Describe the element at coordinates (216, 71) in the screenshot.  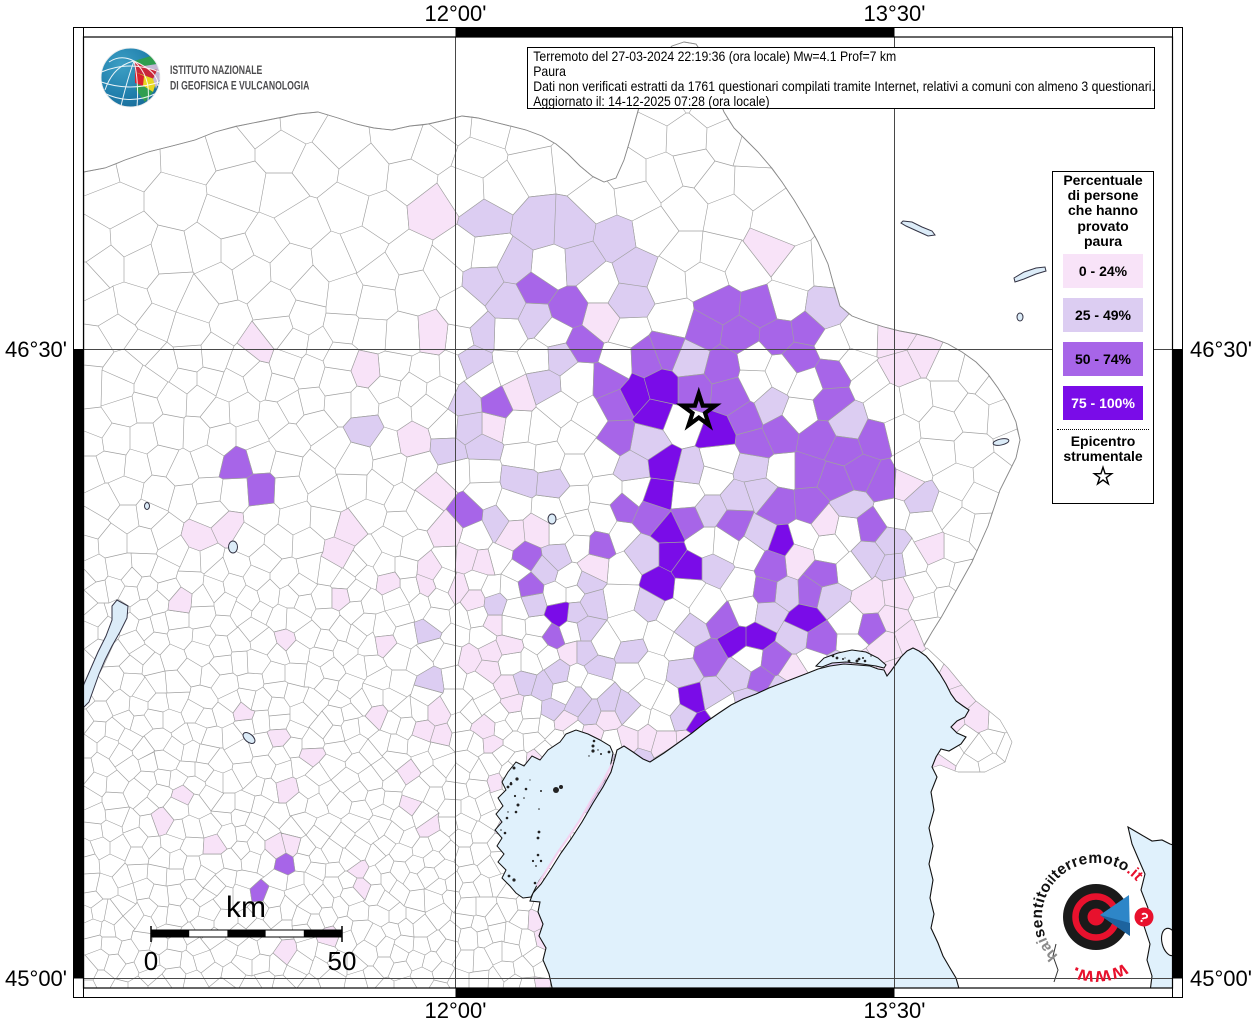
I see `svg-text: ISTITUTO NAZIONALE` at that location.